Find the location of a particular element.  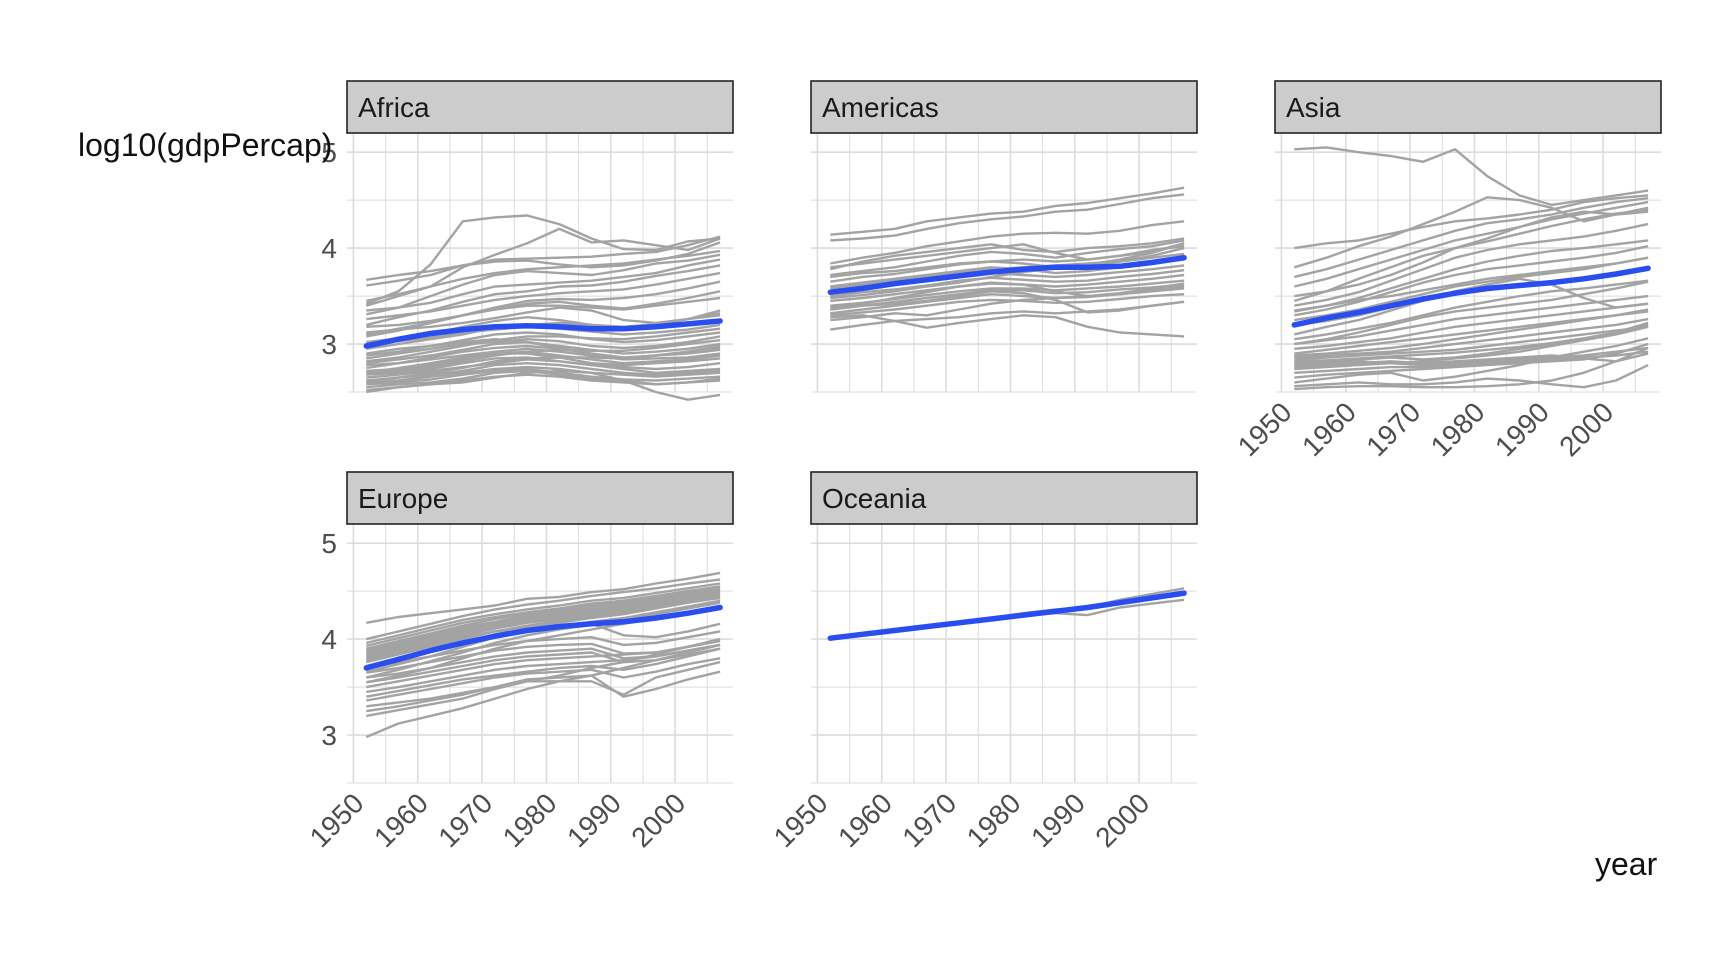

facet-strip-label: Europe is located at coordinates (403, 498).